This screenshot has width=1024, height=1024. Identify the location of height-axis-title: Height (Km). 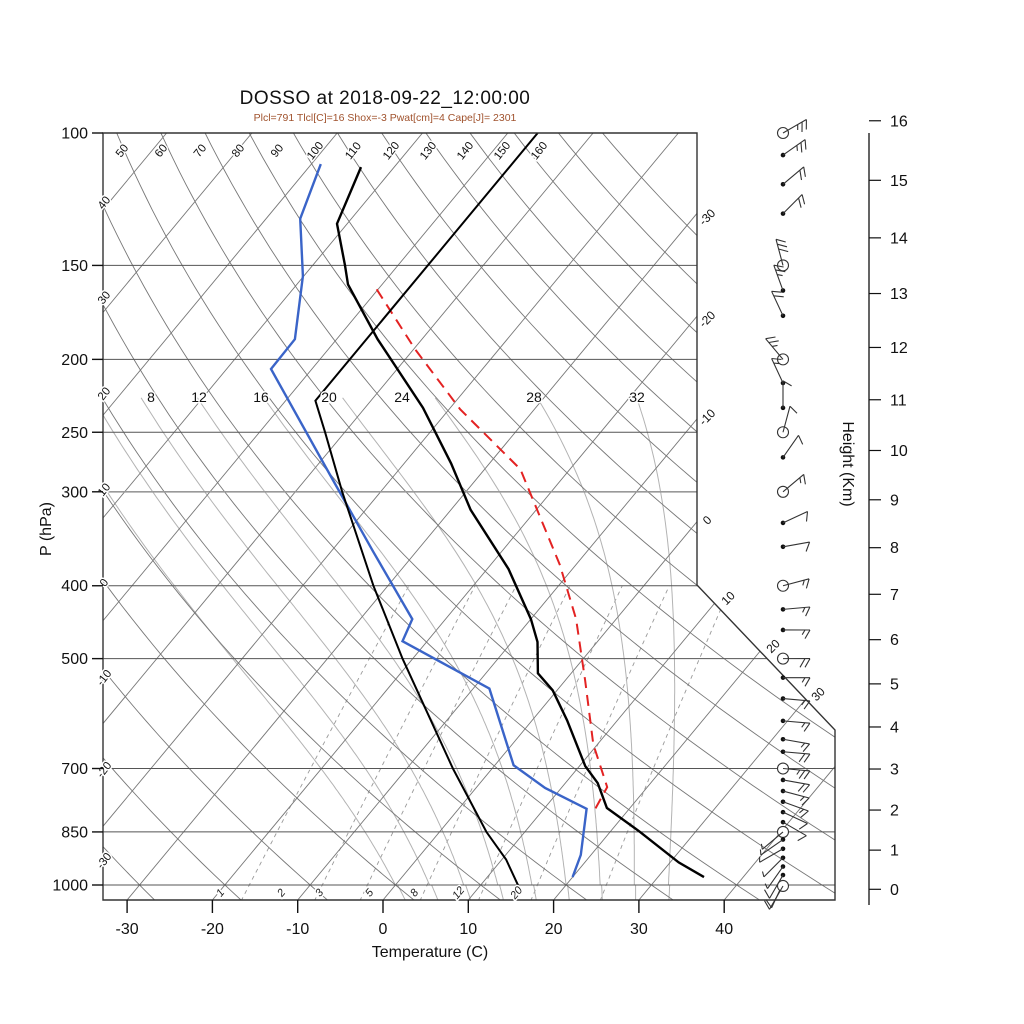
(847, 464).